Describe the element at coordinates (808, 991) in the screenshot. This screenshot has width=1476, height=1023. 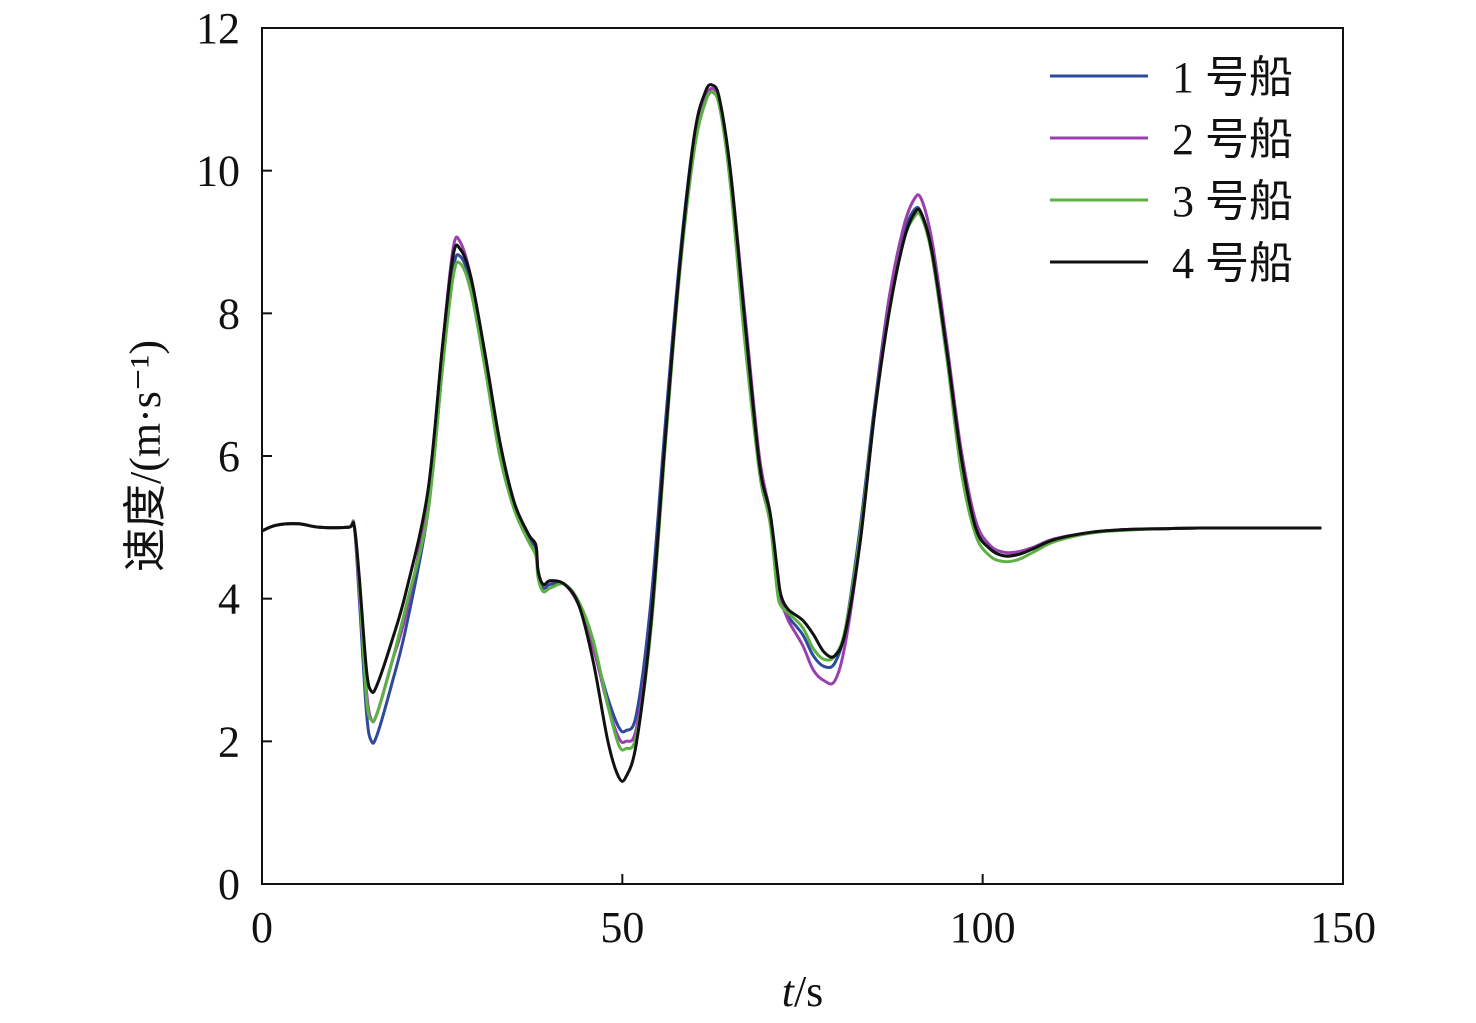
I see `x-axis-label-unit: /s` at that location.